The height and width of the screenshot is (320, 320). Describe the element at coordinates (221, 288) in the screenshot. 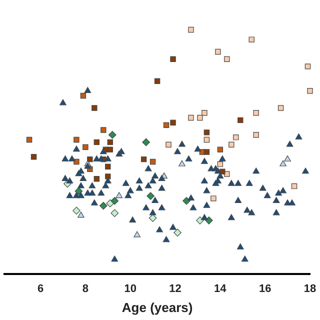

I see `x-tick-label: 14` at that location.